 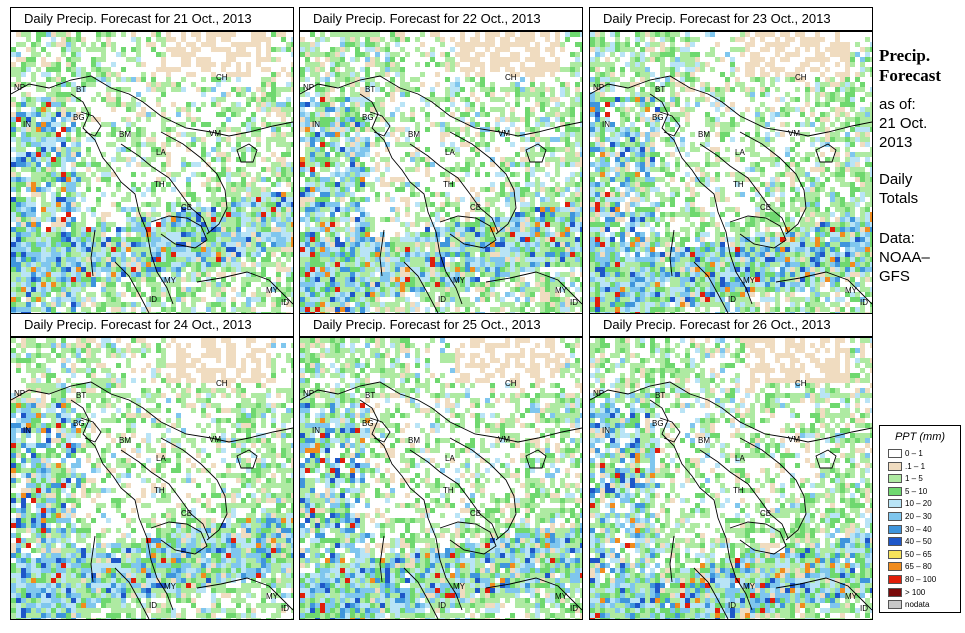 What do you see at coordinates (918, 567) in the screenshot?
I see `legend-label: 65 – 80` at bounding box center [918, 567].